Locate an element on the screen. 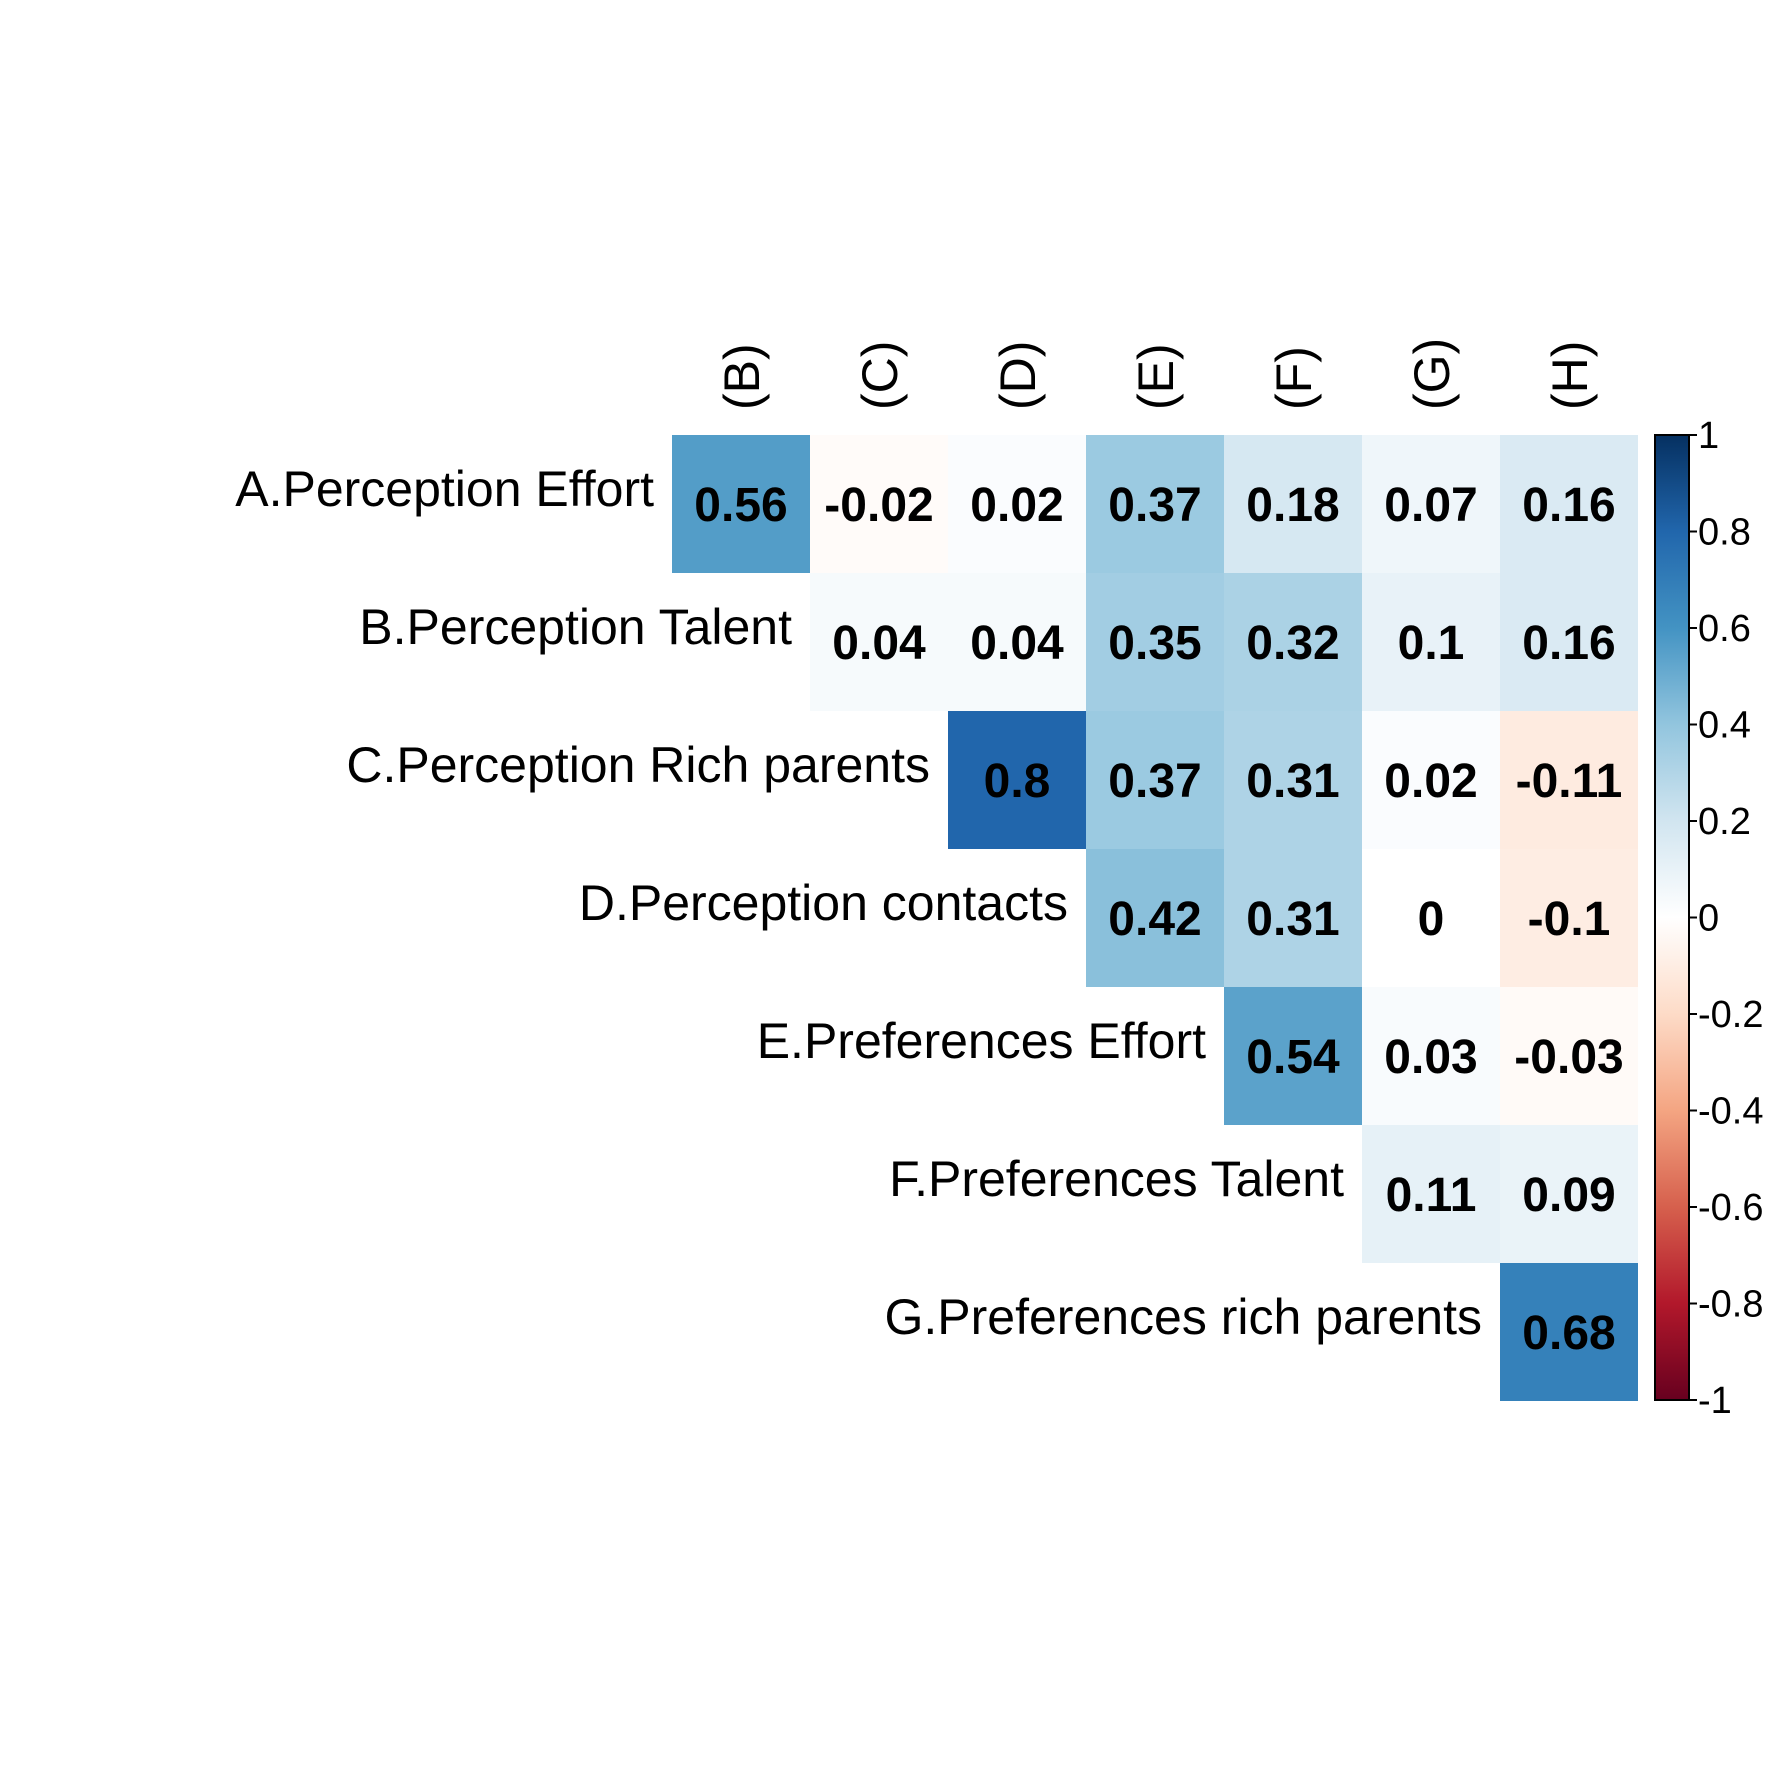 Image resolution: width=1771 pixels, height=1771 pixels. cell-value-label: 0.42 is located at coordinates (1154, 919).